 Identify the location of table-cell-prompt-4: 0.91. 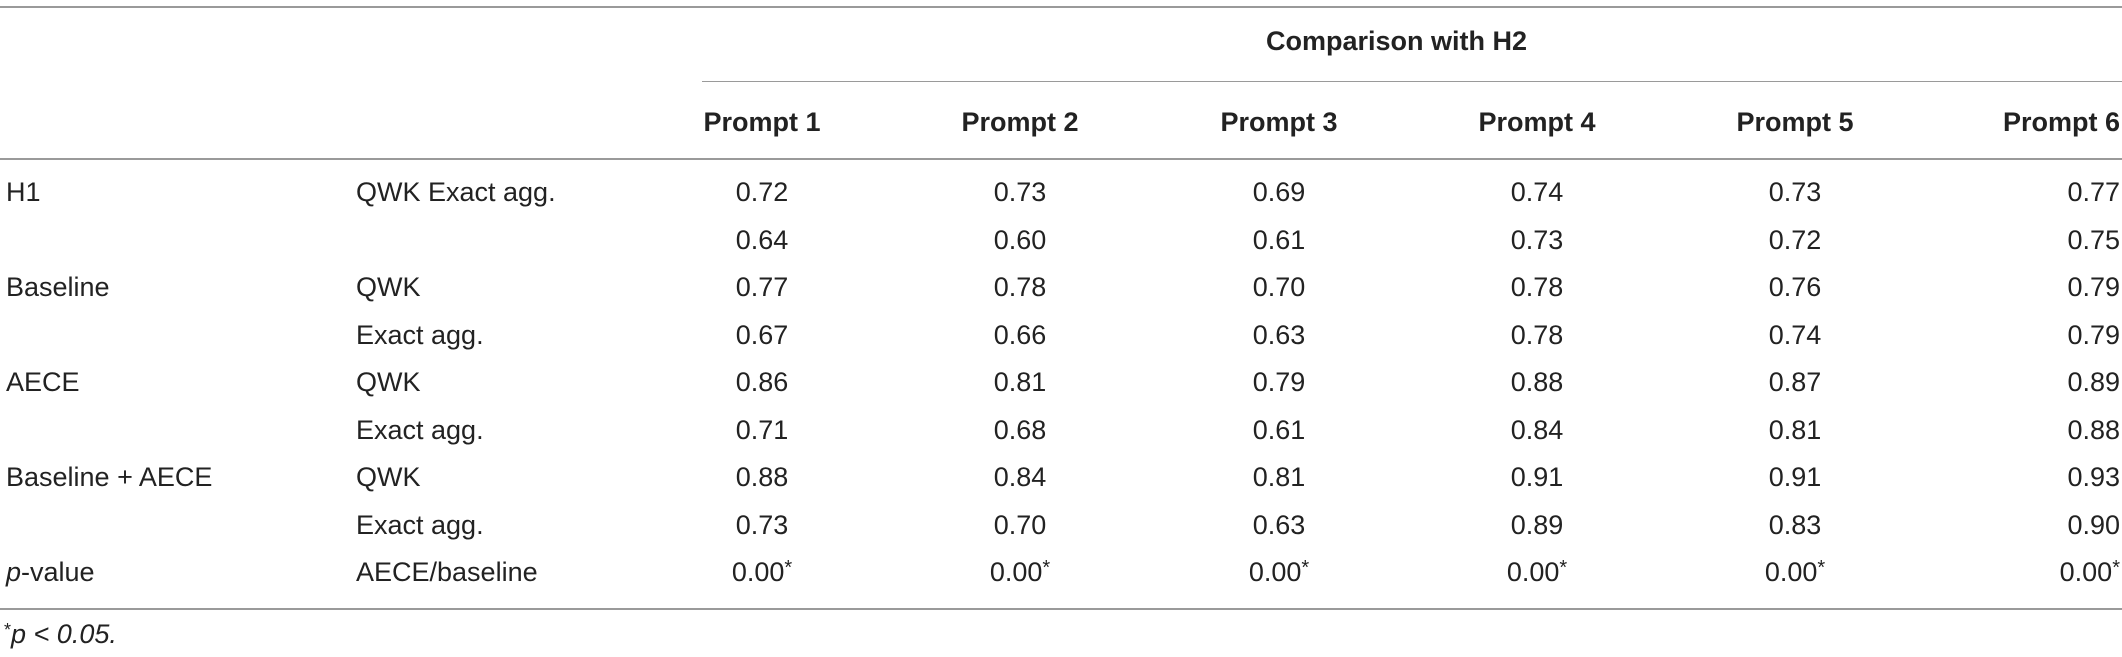
(1537, 477).